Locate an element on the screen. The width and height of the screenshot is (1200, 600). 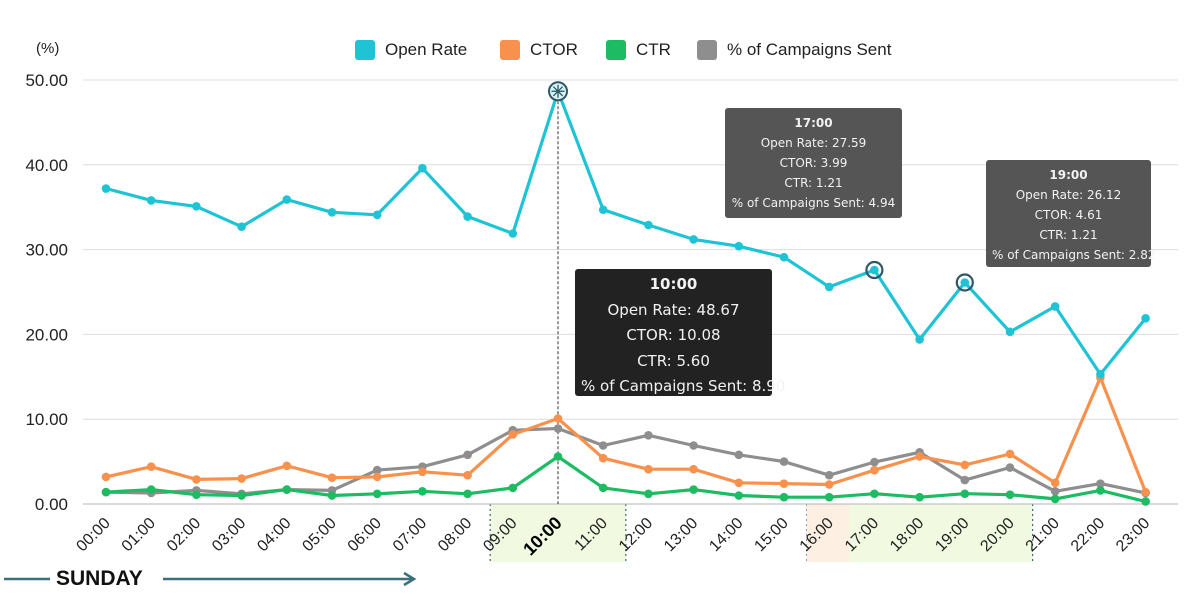
y-tick-label: 10.00 is located at coordinates (46, 419).